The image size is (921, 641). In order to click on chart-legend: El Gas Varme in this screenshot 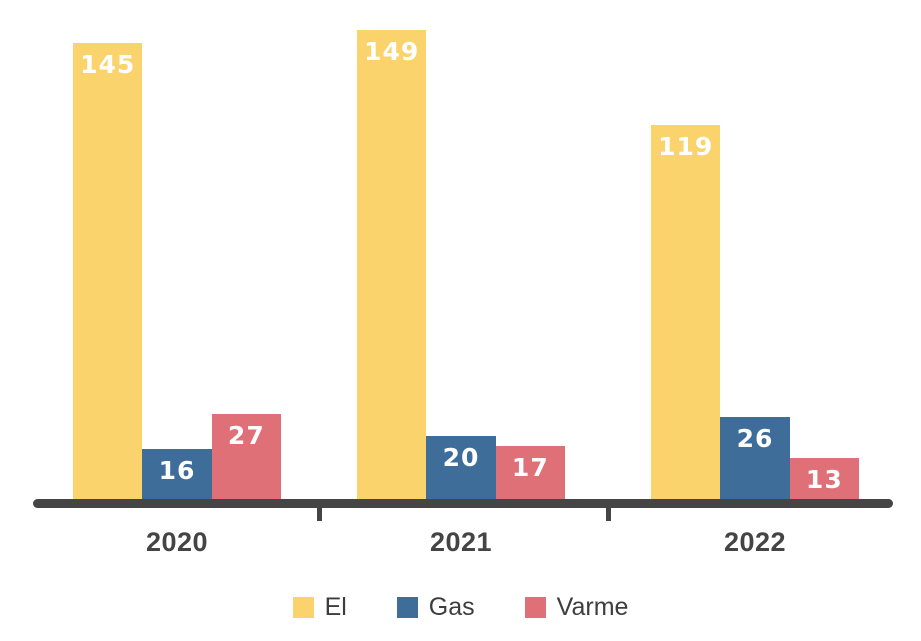, I will do `click(460, 607)`.